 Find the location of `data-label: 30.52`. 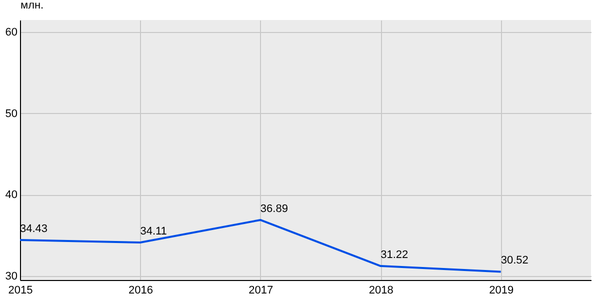

data-label: 30.52 is located at coordinates (514, 260).